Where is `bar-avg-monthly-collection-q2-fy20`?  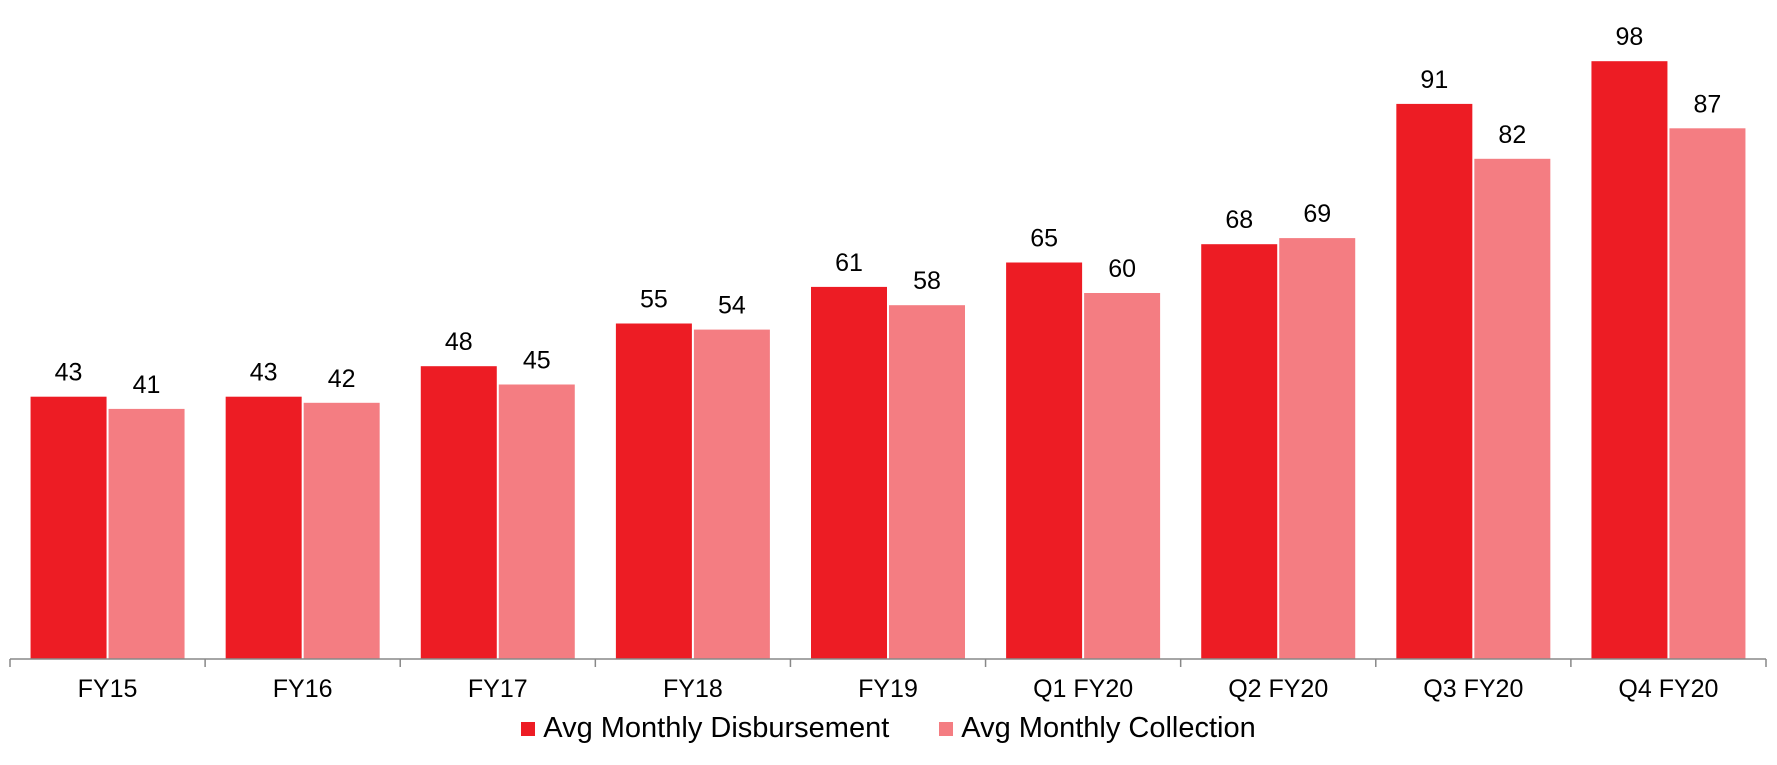
bar-avg-monthly-collection-q2-fy20 is located at coordinates (1317, 448).